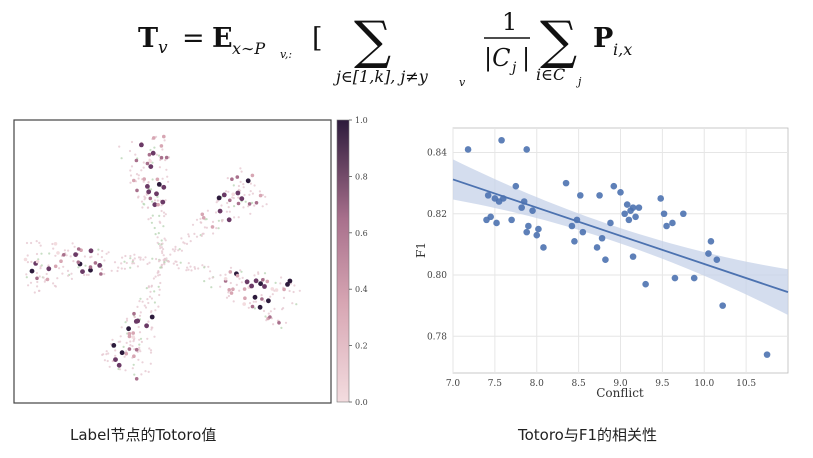  I want to click on y-tick-label: 0.78, so click(437, 337).